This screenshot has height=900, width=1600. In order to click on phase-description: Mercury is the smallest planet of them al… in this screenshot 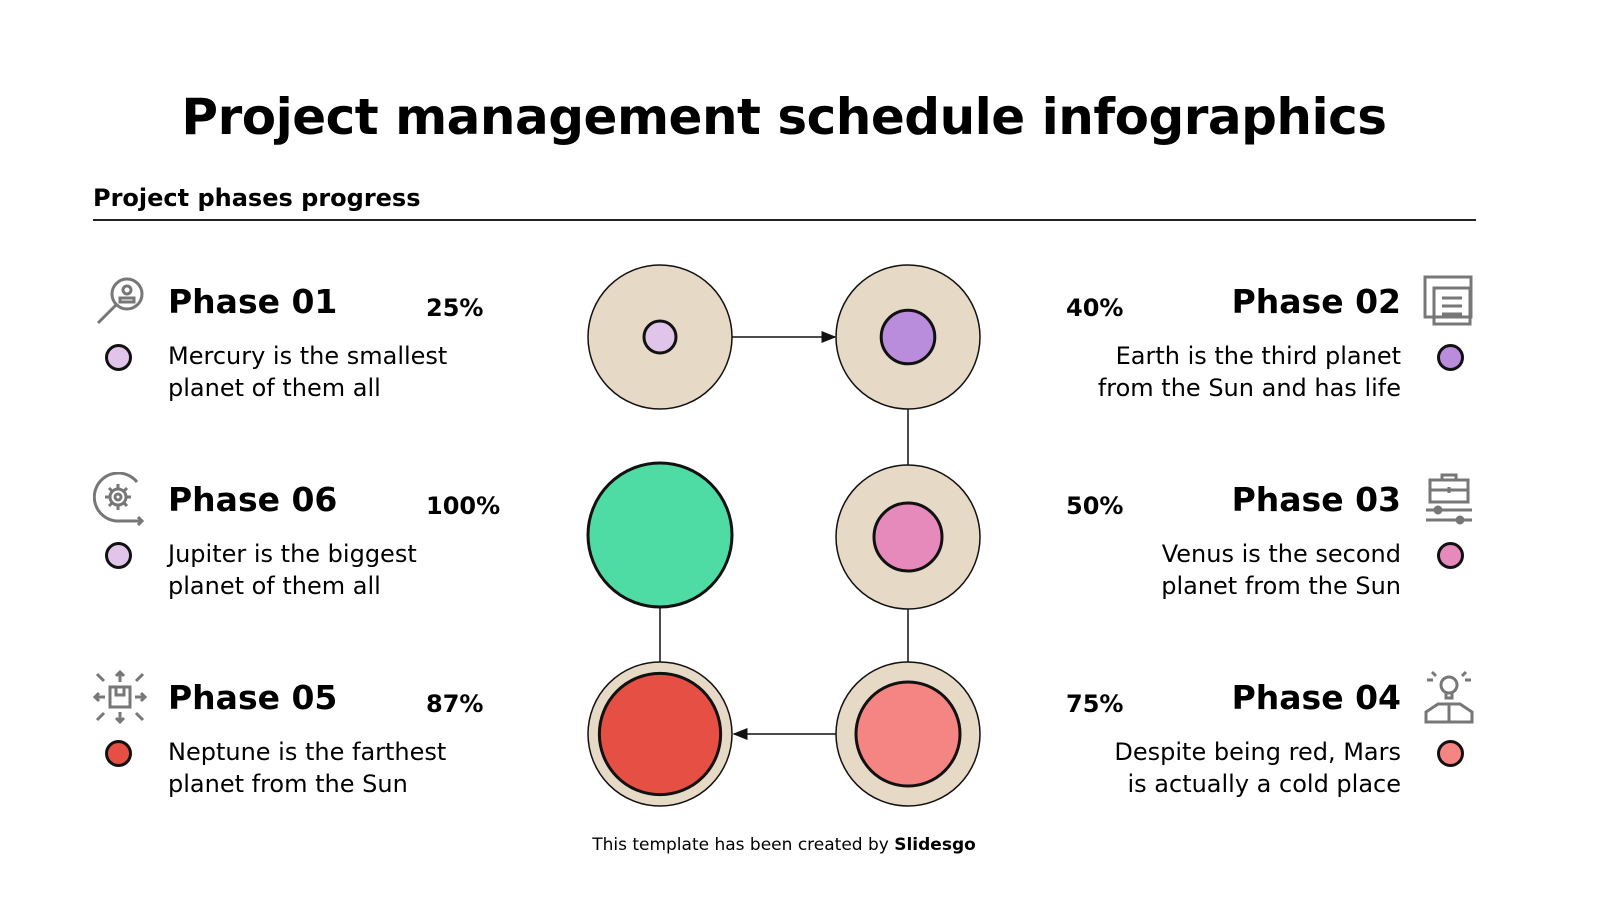, I will do `click(308, 372)`.